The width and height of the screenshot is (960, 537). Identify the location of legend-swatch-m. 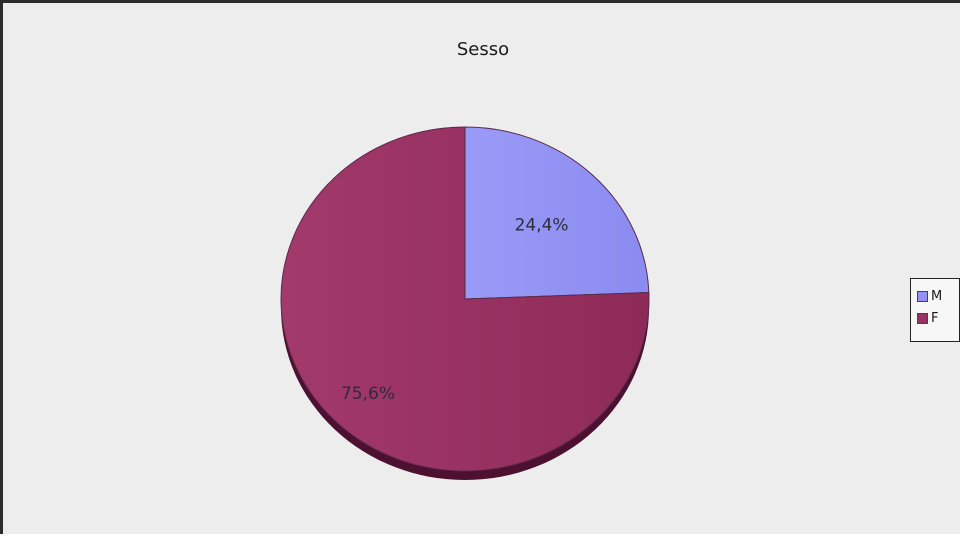
(922, 296).